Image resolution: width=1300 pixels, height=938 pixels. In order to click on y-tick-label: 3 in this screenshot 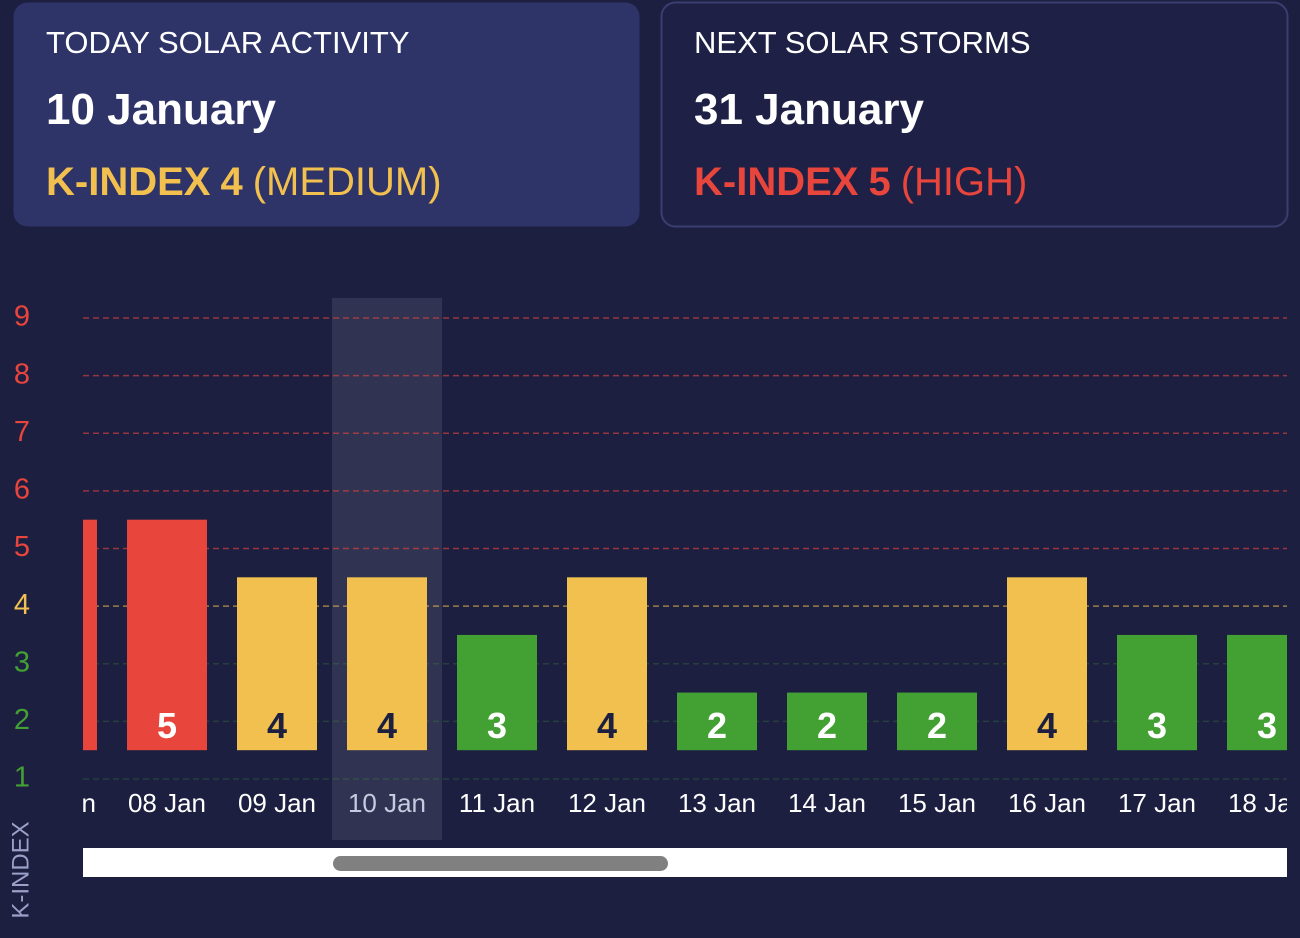, I will do `click(22, 662)`.